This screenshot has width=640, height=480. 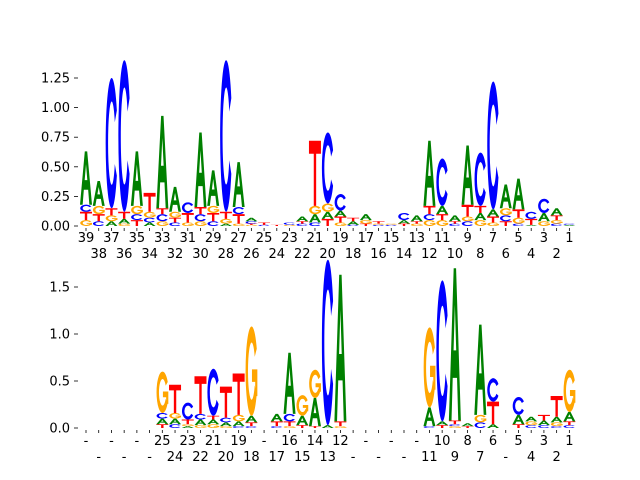 What do you see at coordinates (55, 197) in the screenshot?
I see `y-tick-label: 0.25` at bounding box center [55, 197].